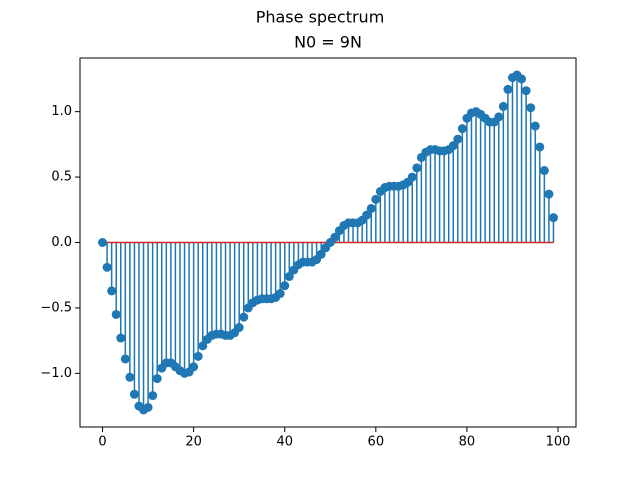  Describe the element at coordinates (467, 442) in the screenshot. I see `x-tick-label: 80` at that location.